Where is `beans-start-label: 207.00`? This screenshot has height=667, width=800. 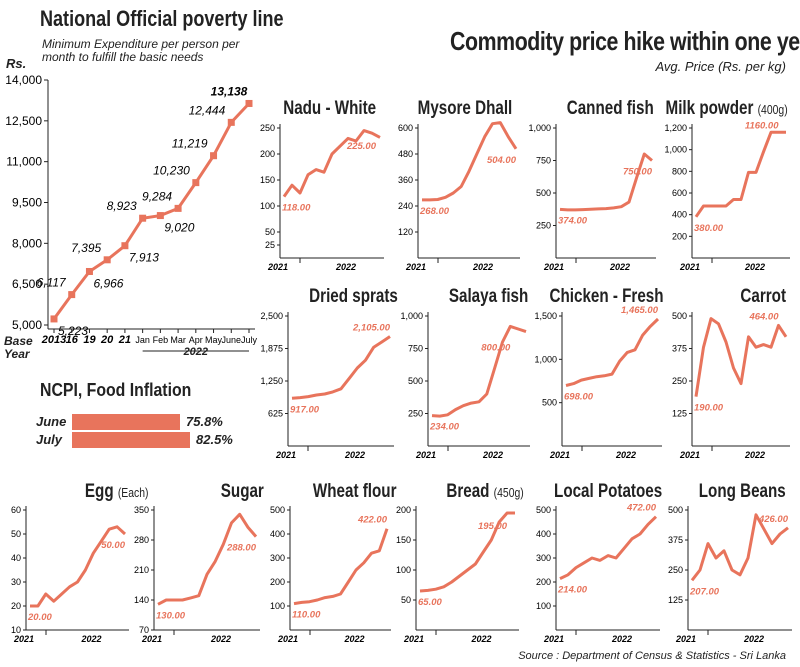 beans-start-label: 207.00 is located at coordinates (704, 591).